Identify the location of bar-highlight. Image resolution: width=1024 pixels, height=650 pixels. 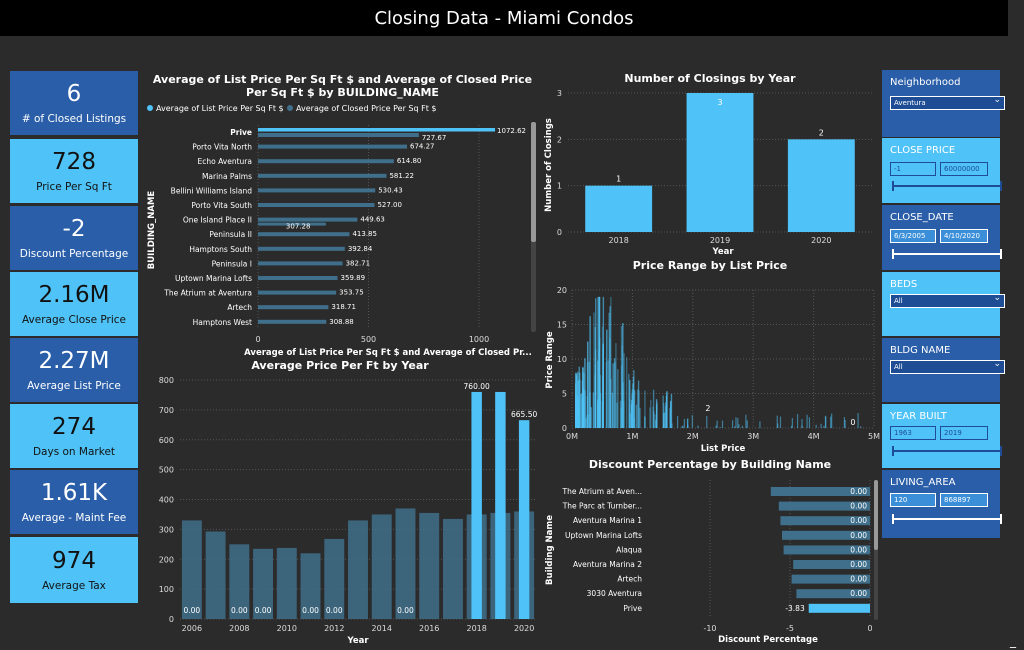
(500, 505).